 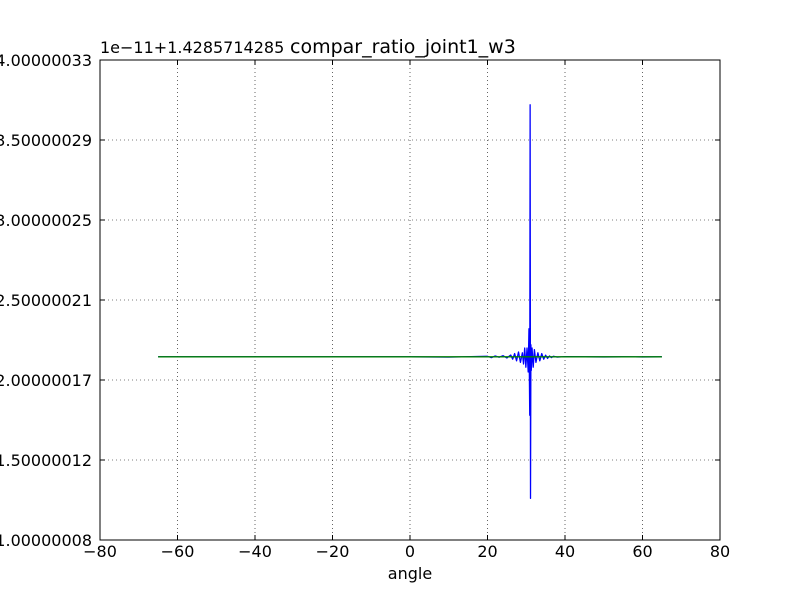 I want to click on y-tick-label: 3.50000029, so click(x=46, y=140).